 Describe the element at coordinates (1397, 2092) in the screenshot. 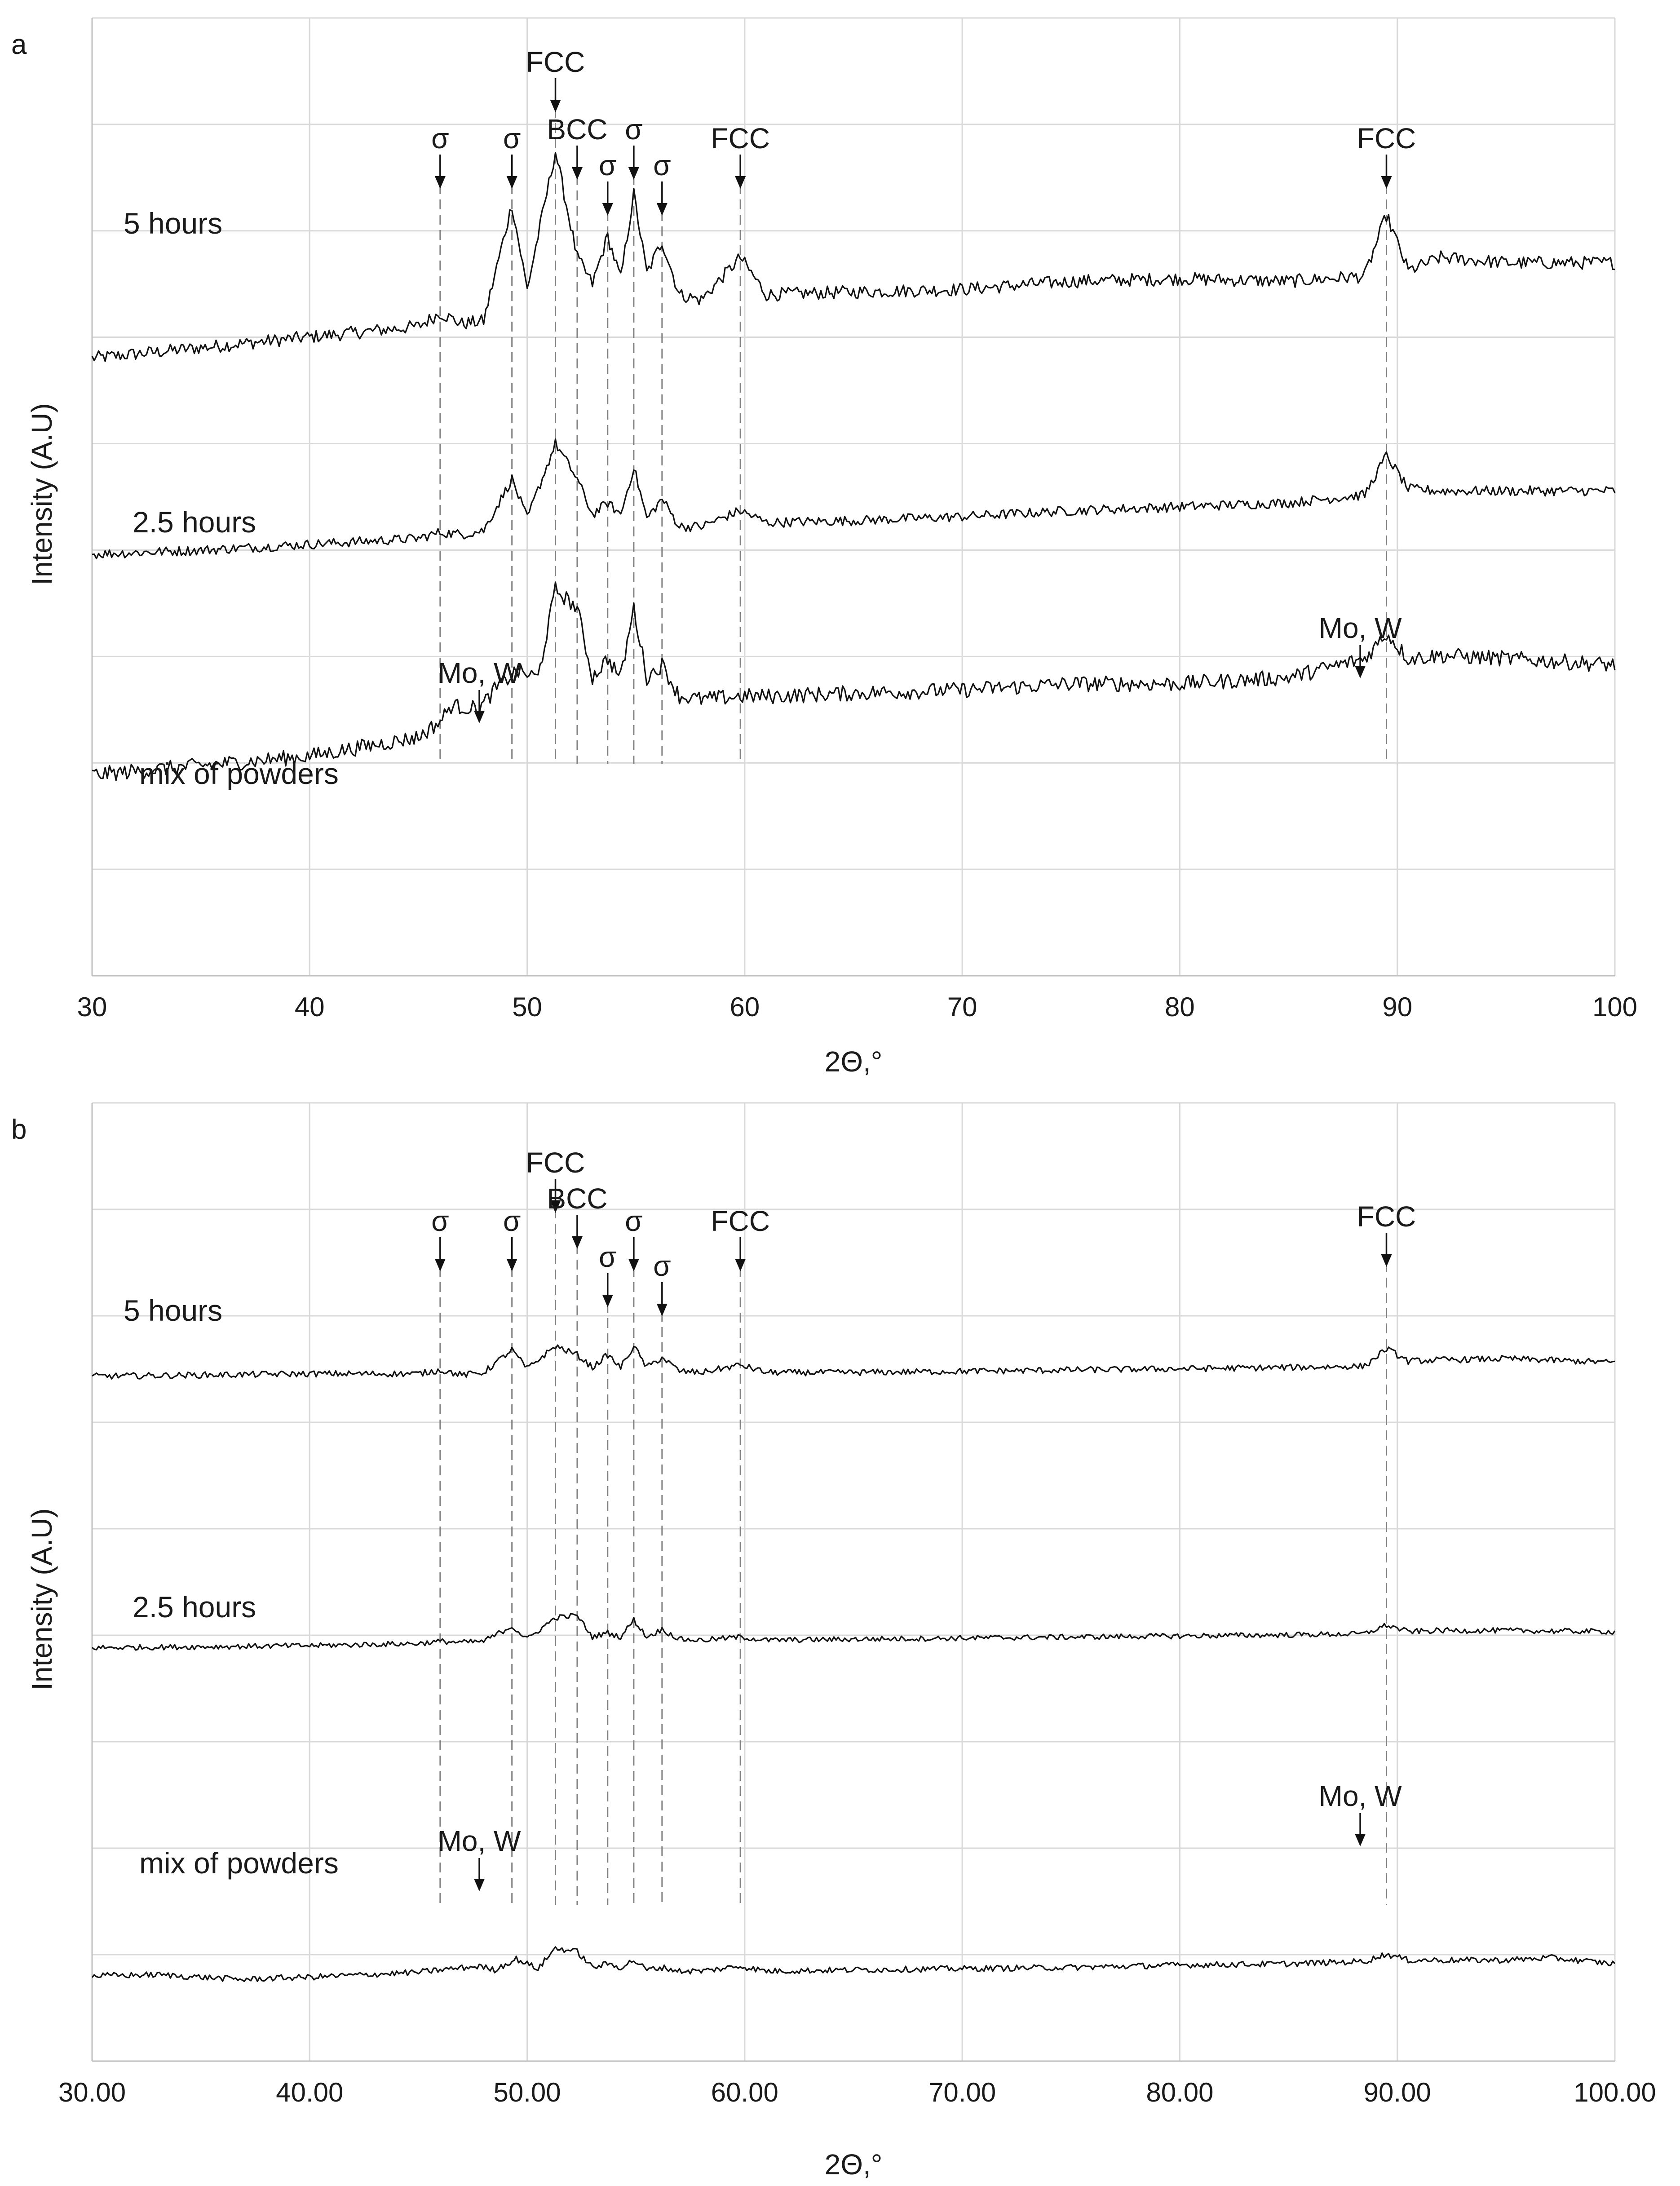

I see `x-tick-label: 90.00` at that location.